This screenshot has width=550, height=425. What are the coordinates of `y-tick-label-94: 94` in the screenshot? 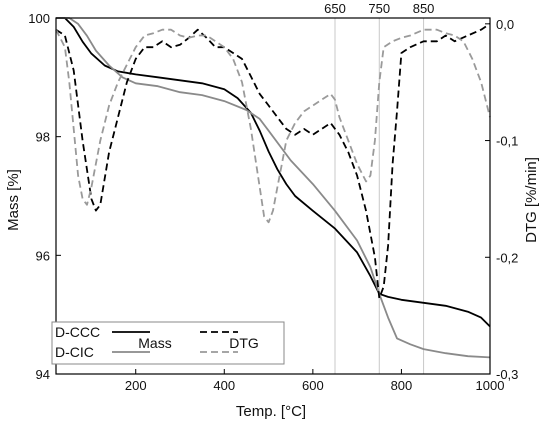 It's located at (43, 374).